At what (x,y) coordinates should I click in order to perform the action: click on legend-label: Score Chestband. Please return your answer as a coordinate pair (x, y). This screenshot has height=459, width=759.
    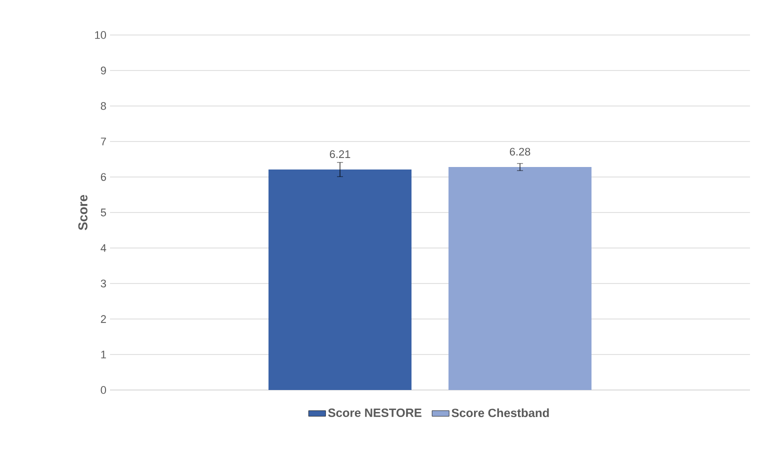
    Looking at the image, I should click on (500, 413).